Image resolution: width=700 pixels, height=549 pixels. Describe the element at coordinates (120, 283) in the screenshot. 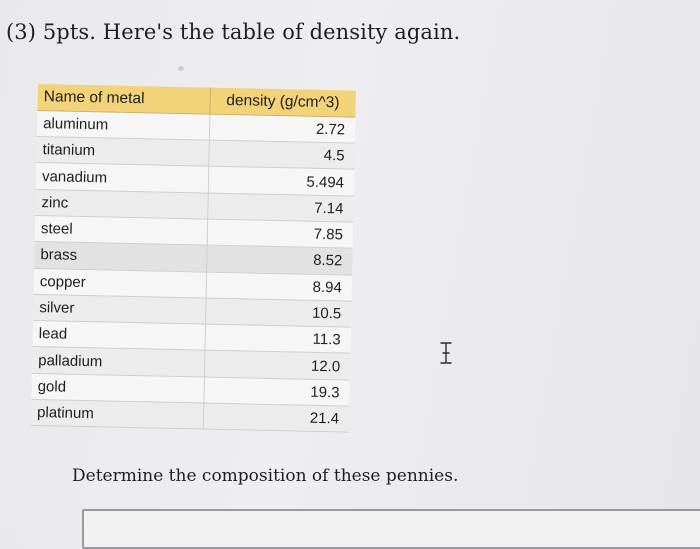

I see `metal-name: copper` at that location.